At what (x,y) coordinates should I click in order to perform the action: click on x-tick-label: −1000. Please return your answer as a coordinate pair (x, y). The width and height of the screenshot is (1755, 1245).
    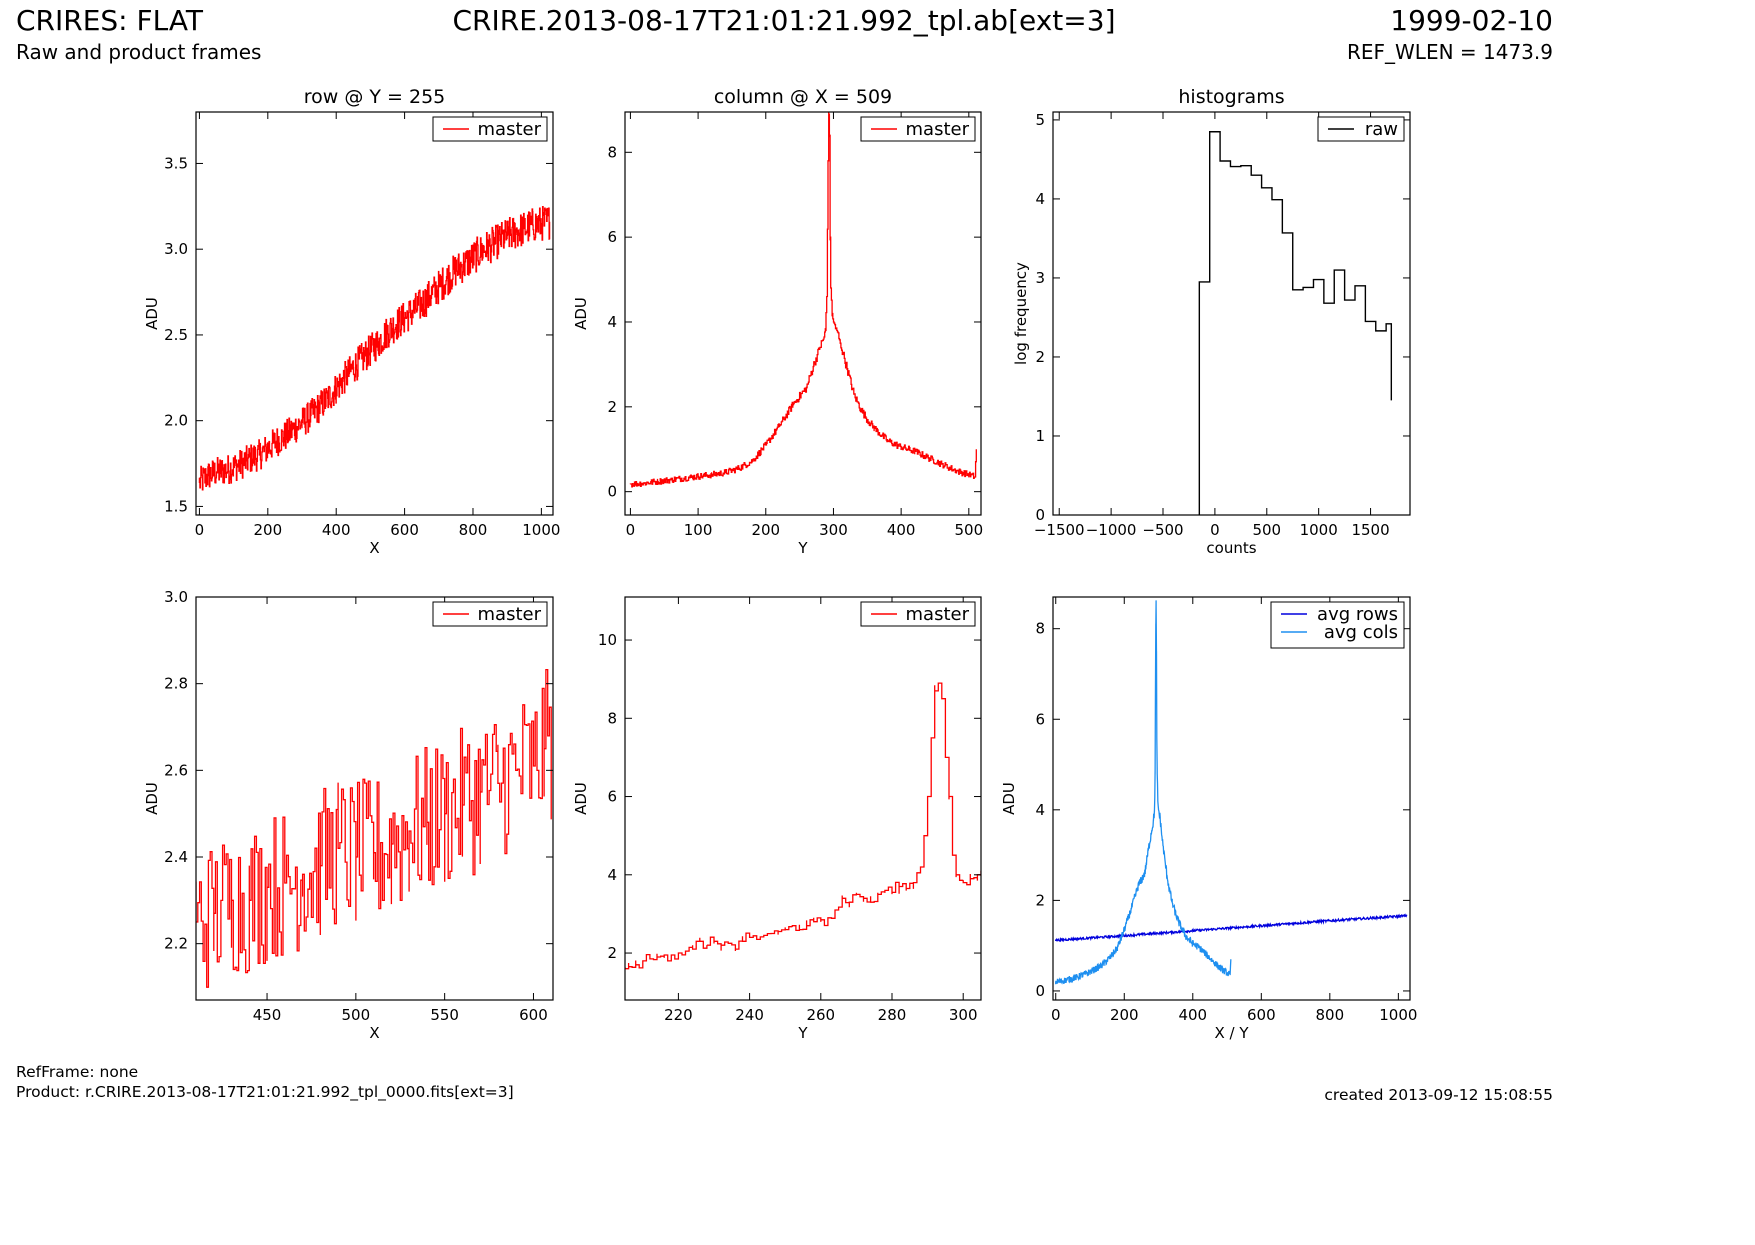
    Looking at the image, I should click on (1111, 530).